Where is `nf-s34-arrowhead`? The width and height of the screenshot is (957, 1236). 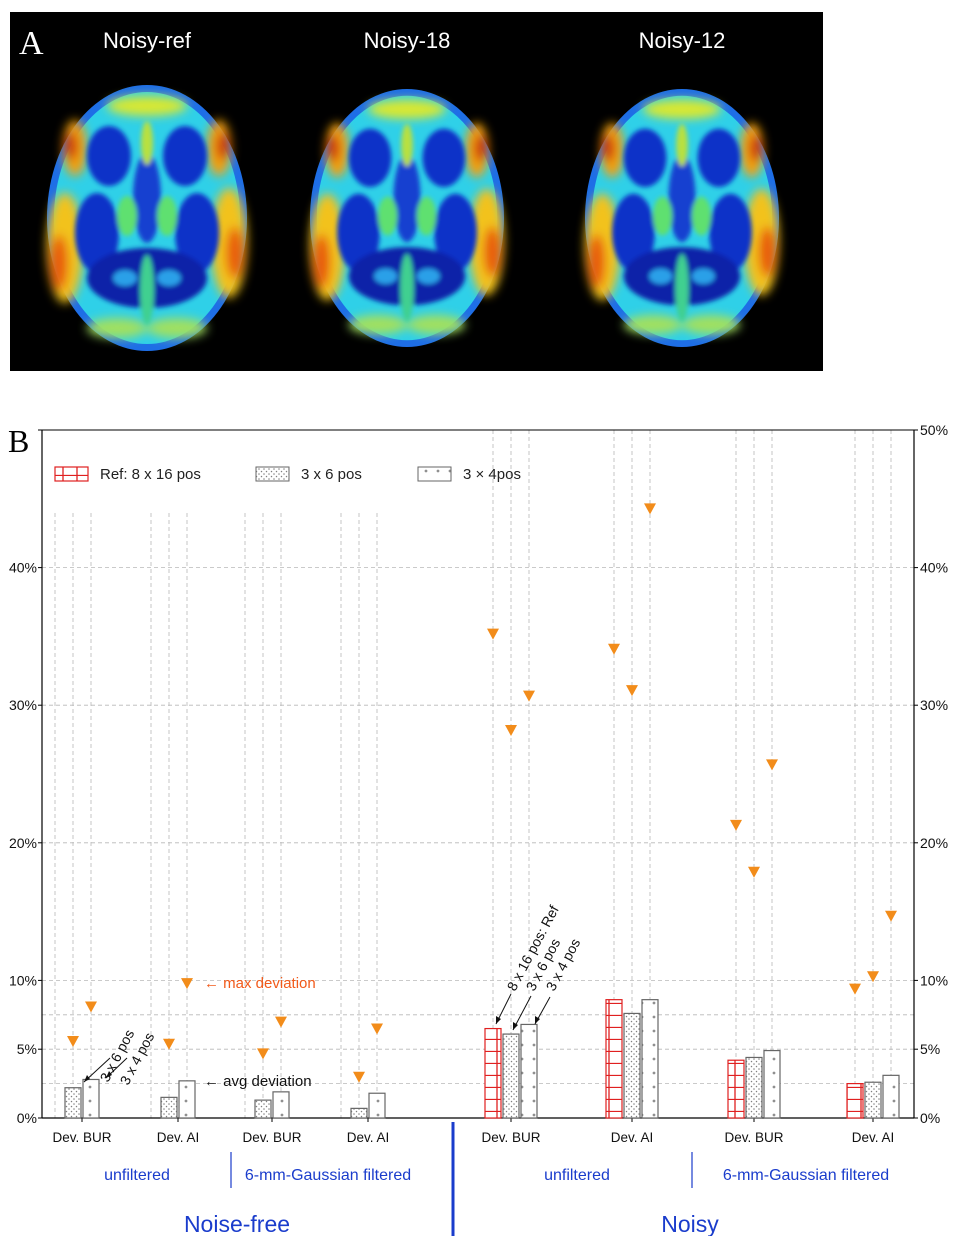 nf-s34-arrowhead is located at coordinates (109, 1074).